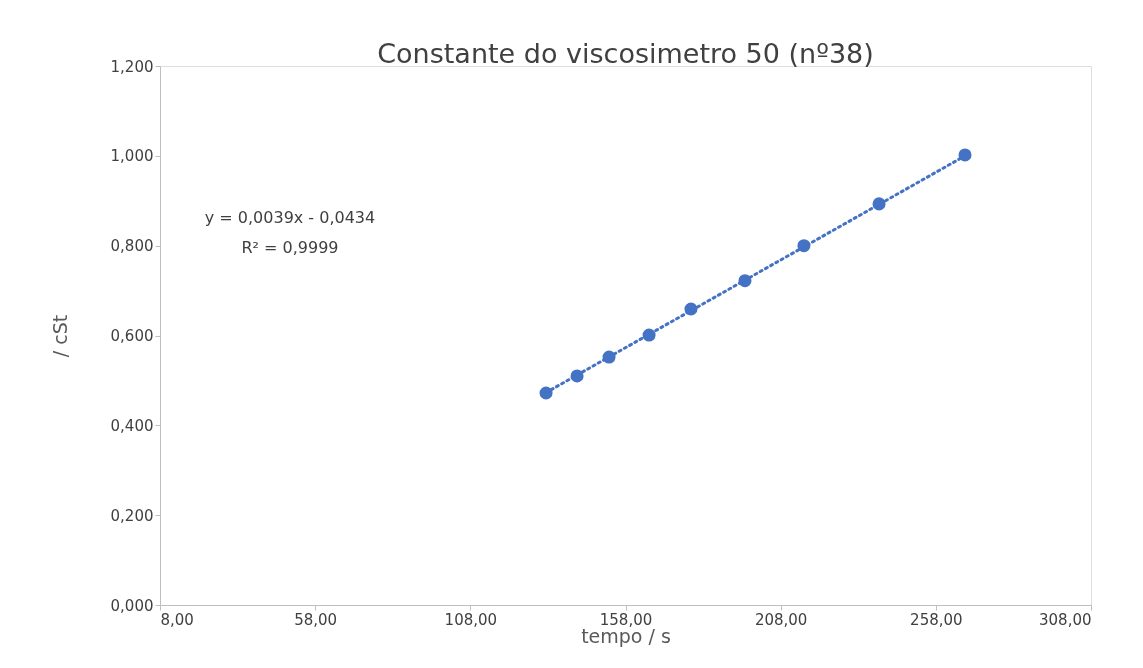 This screenshot has height=668, width=1143. Describe the element at coordinates (936, 619) in the screenshot. I see `x-tick-label: 258,00` at that location.